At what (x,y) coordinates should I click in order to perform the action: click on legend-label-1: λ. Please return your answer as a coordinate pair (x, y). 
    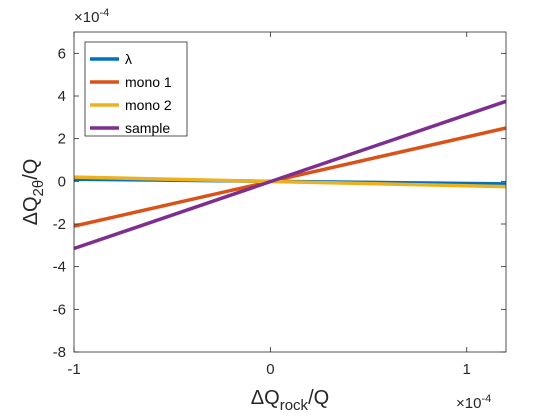
    Looking at the image, I should click on (128, 59).